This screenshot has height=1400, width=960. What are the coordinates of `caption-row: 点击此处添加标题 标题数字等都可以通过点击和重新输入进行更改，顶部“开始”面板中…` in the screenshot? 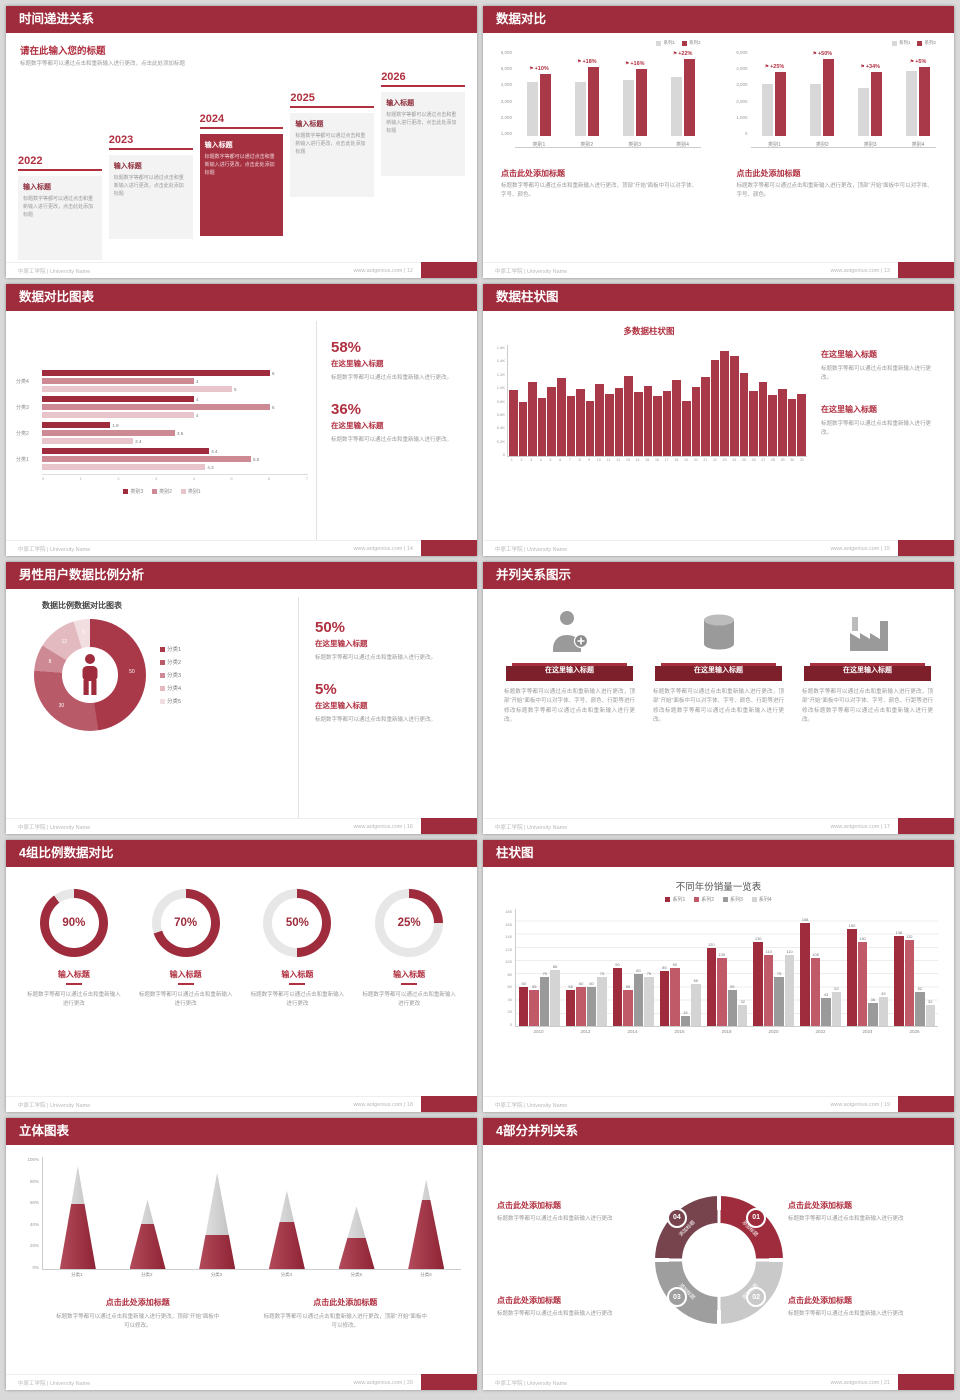 It's located at (241, 1309).